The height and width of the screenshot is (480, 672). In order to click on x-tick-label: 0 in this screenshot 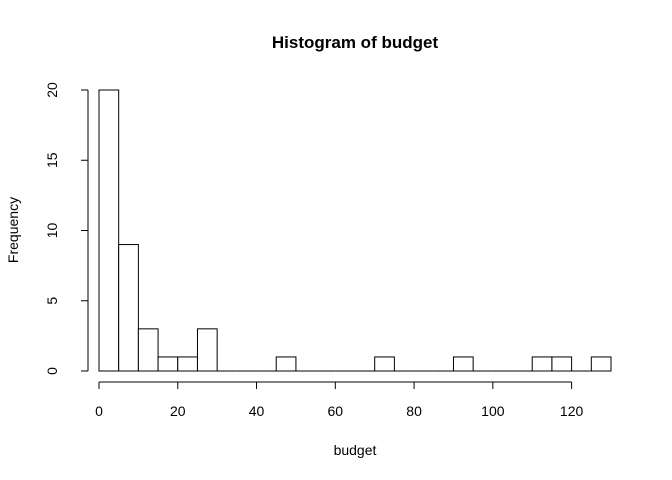, I will do `click(99, 411)`.